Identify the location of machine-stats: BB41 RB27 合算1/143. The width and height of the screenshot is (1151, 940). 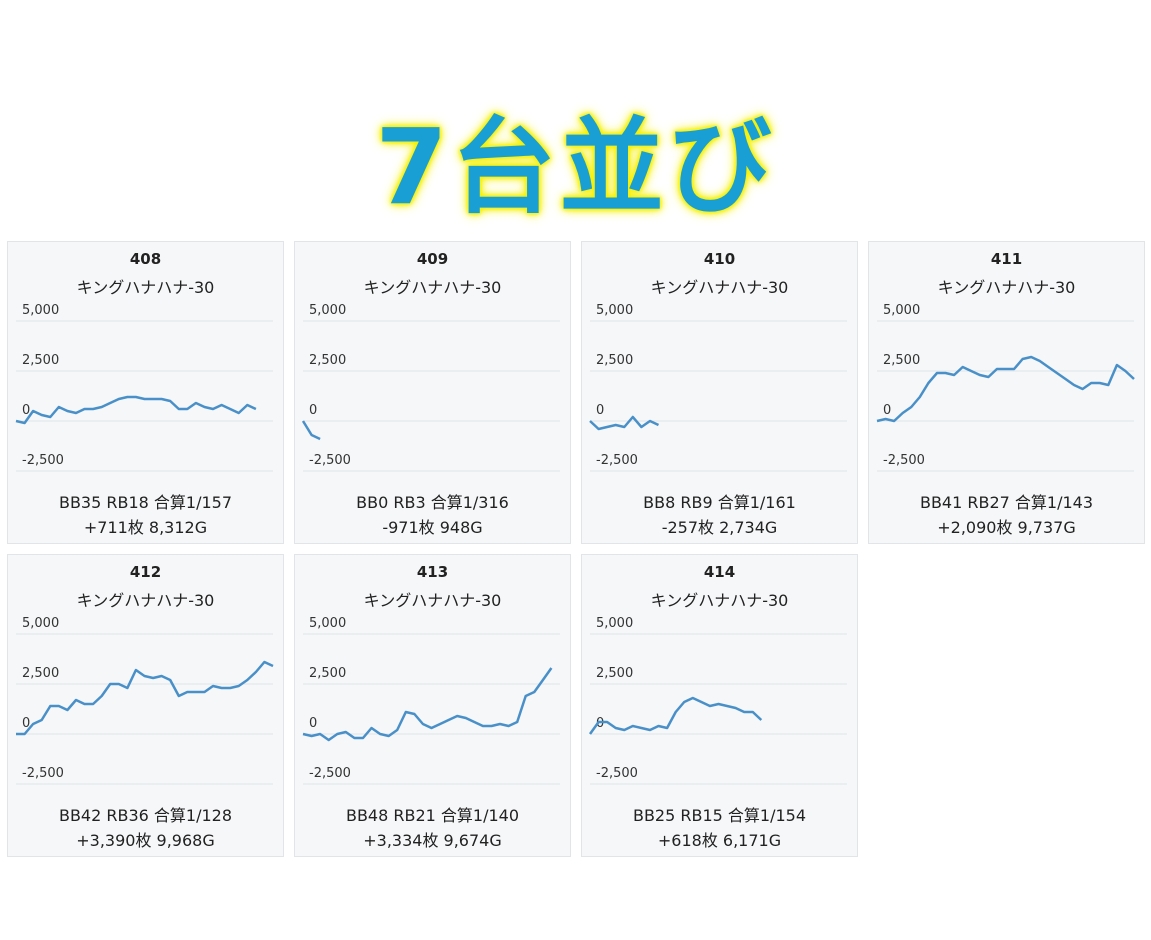
(1006, 502).